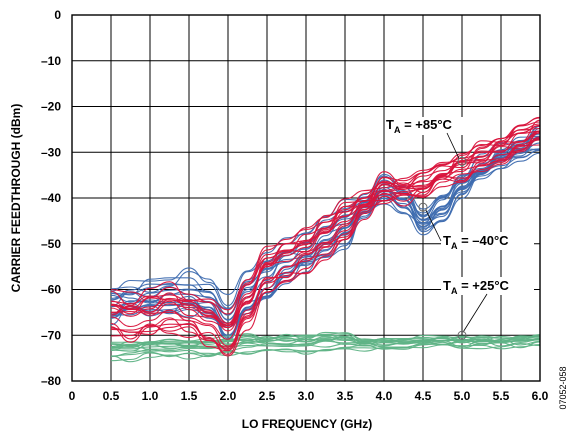 The height and width of the screenshot is (439, 574). Describe the element at coordinates (51, 381) in the screenshot. I see `y-tick-label: –80` at that location.